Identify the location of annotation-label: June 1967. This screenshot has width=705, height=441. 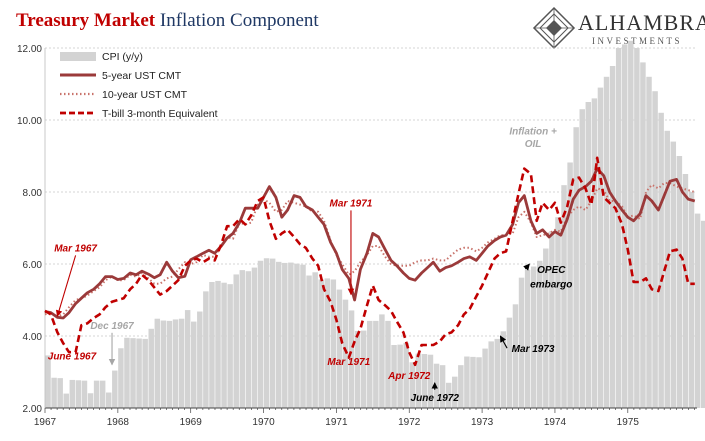
(72, 356).